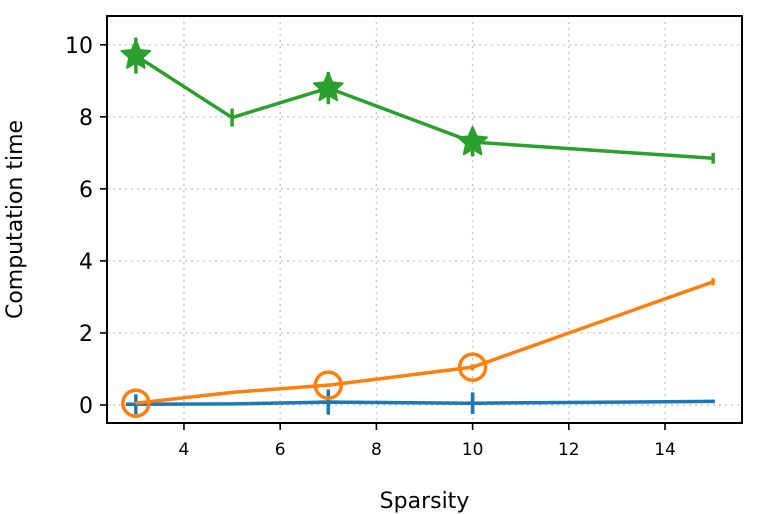 This screenshot has height=514, width=759. What do you see at coordinates (86, 406) in the screenshot?
I see `y-tick-label: 0` at bounding box center [86, 406].